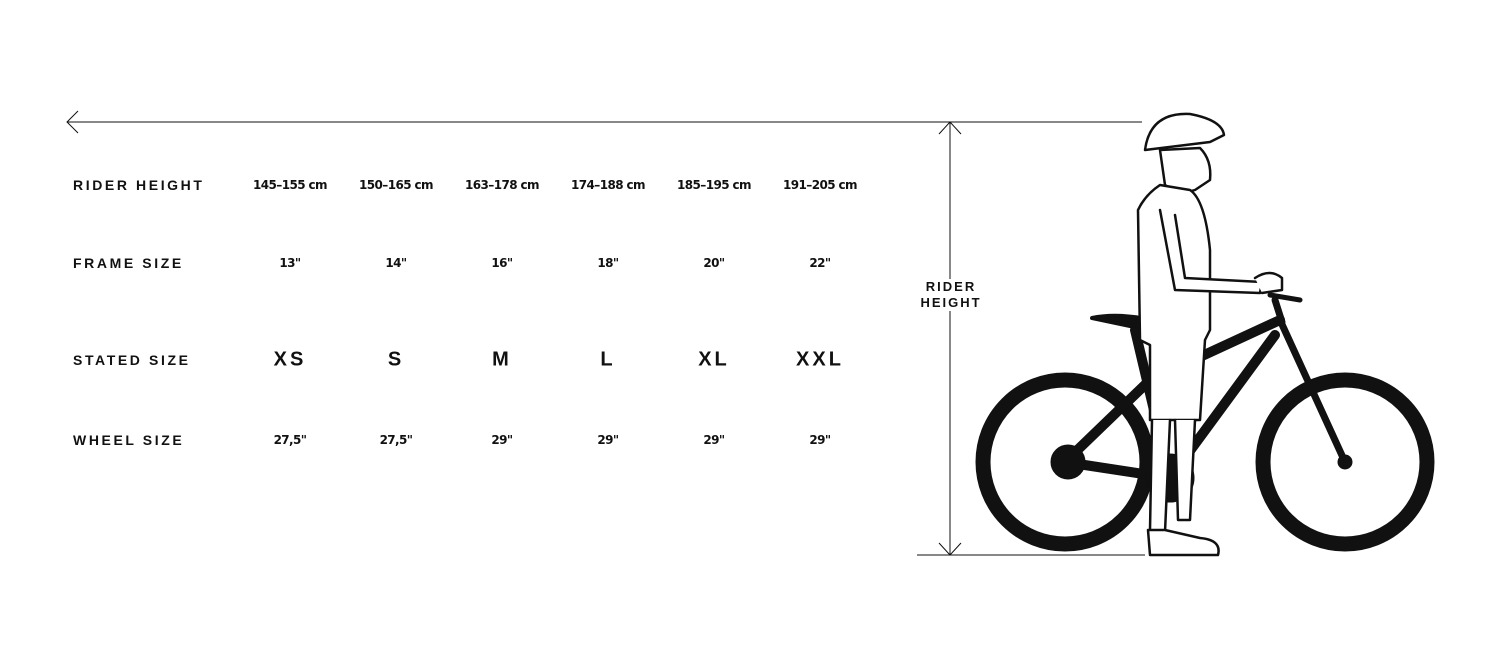  Describe the element at coordinates (502, 263) in the screenshot. I see `frame-size-value: 16"` at that location.